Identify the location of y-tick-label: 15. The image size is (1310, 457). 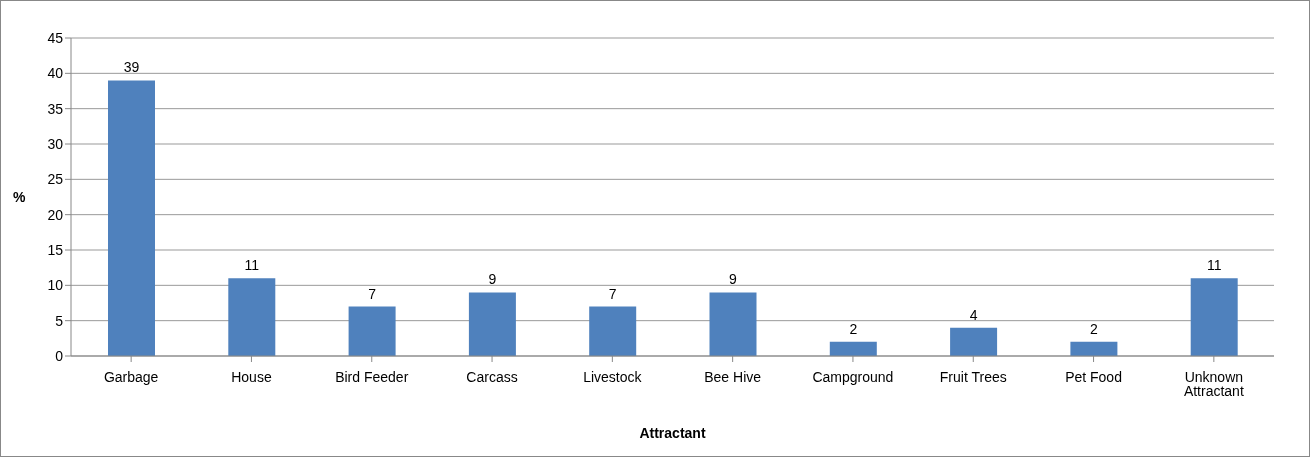
(55, 249).